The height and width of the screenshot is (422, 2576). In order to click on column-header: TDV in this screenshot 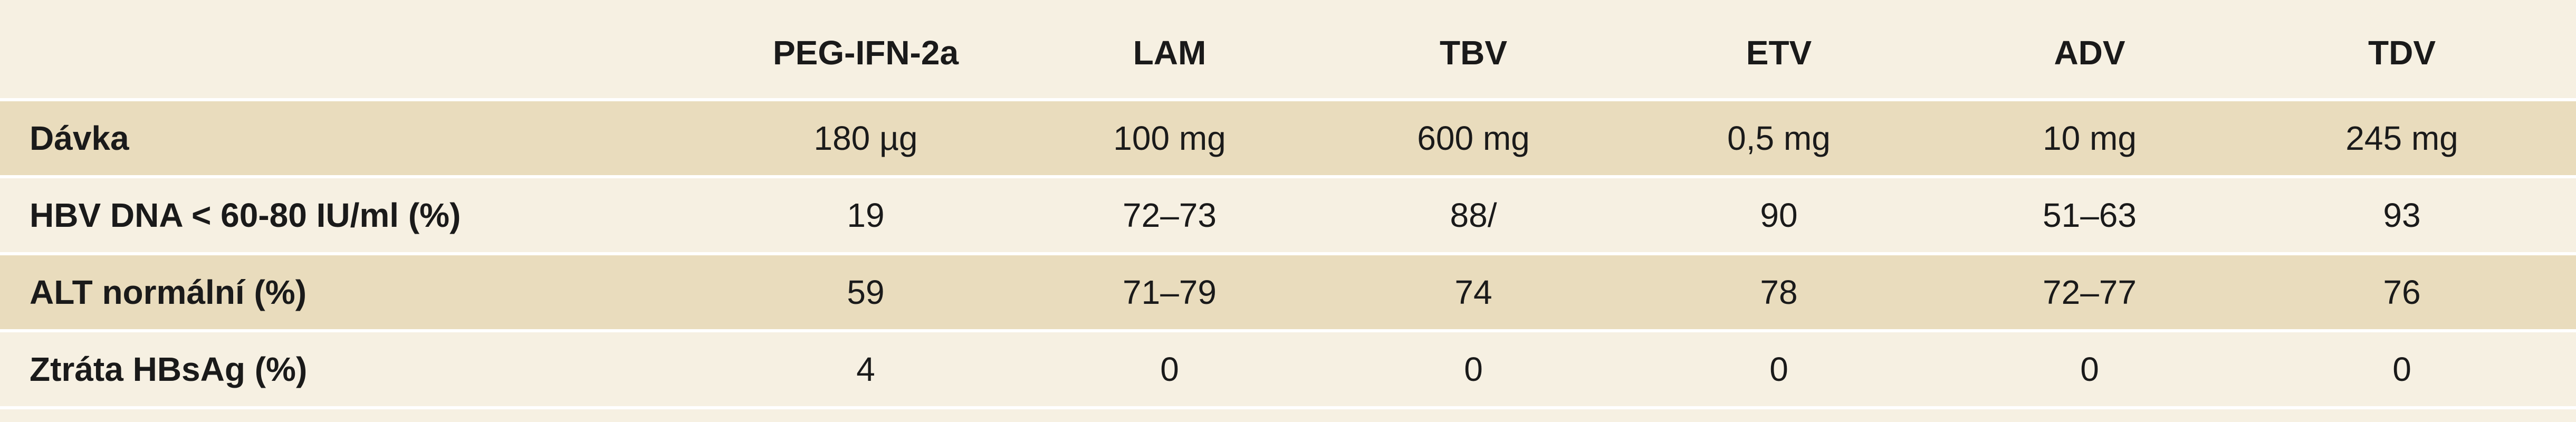, I will do `click(2402, 53)`.